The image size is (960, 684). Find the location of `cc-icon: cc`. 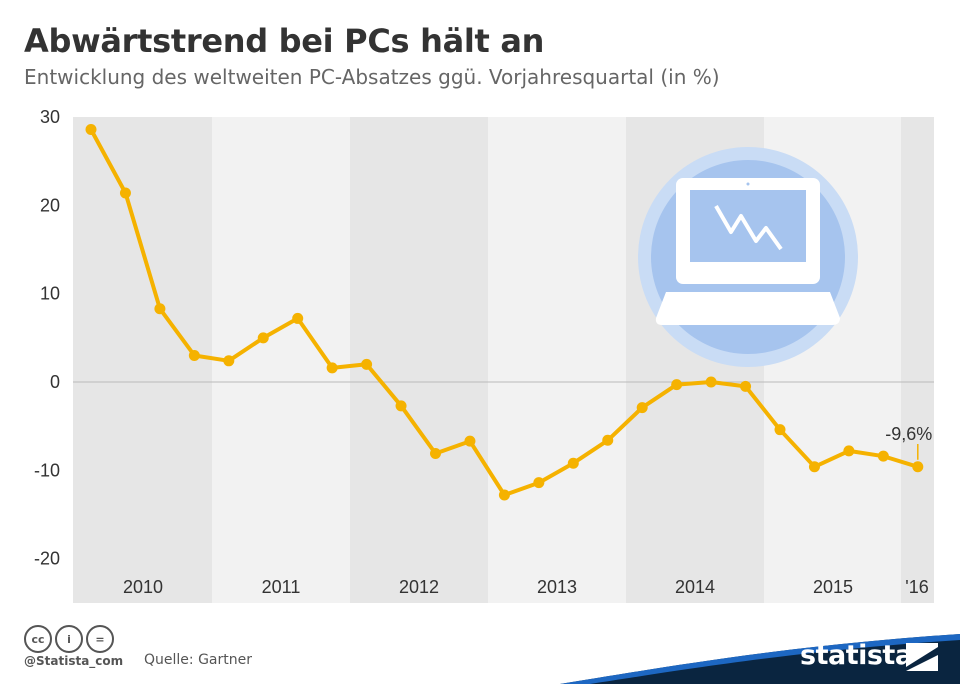

cc-icon: cc is located at coordinates (38, 639).